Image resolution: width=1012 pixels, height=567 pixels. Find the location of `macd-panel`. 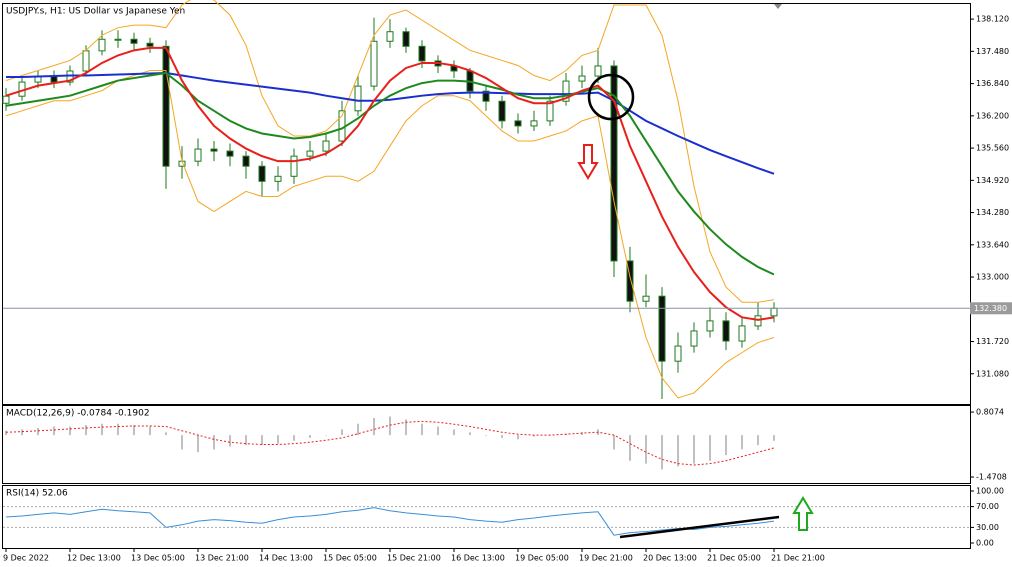

macd-panel is located at coordinates (486, 444).